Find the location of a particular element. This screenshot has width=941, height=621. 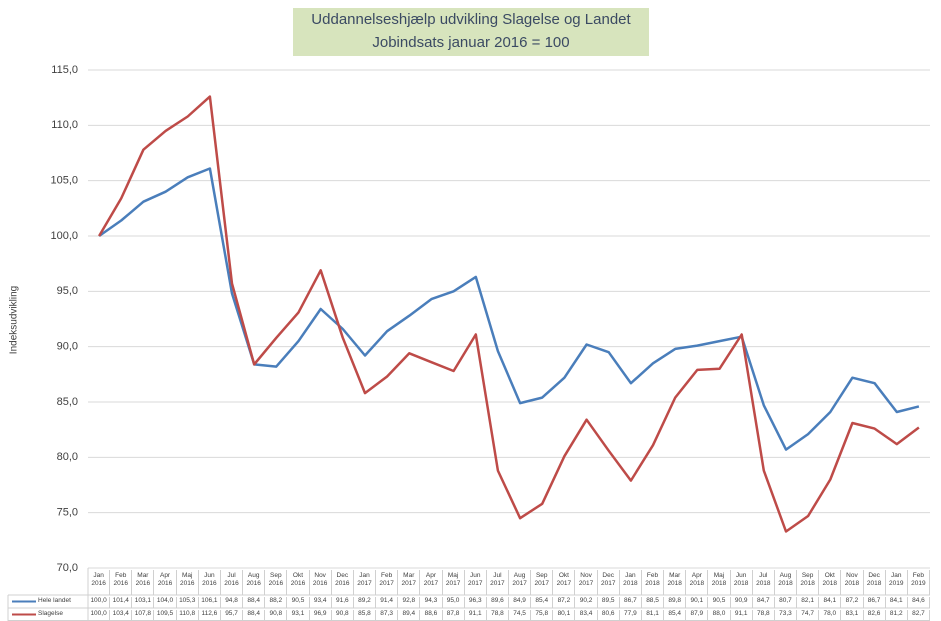

x-tick-label: Sep 2018 is located at coordinates (808, 582).